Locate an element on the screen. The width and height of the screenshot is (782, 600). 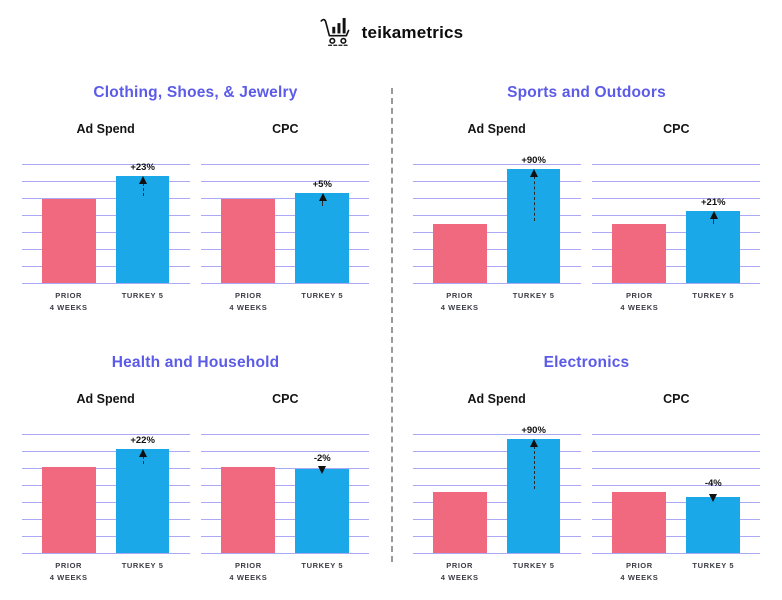
plot-area: +23% is located at coordinates (105, 223).